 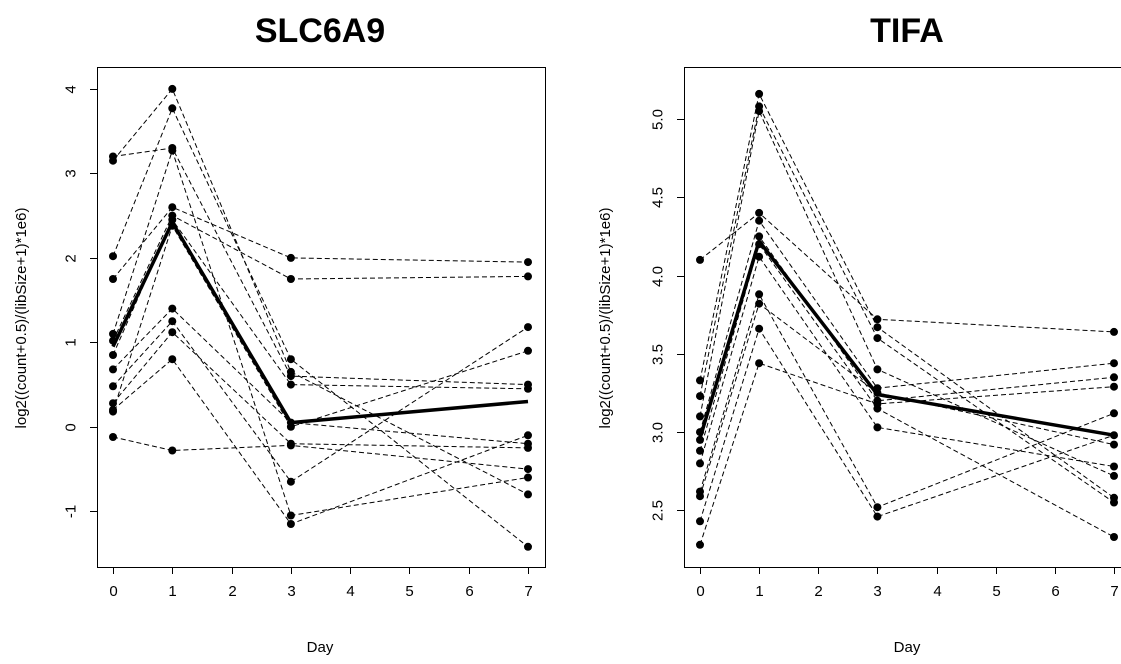 What do you see at coordinates (71, 427) in the screenshot?
I see `y-tick-label: 0` at bounding box center [71, 427].